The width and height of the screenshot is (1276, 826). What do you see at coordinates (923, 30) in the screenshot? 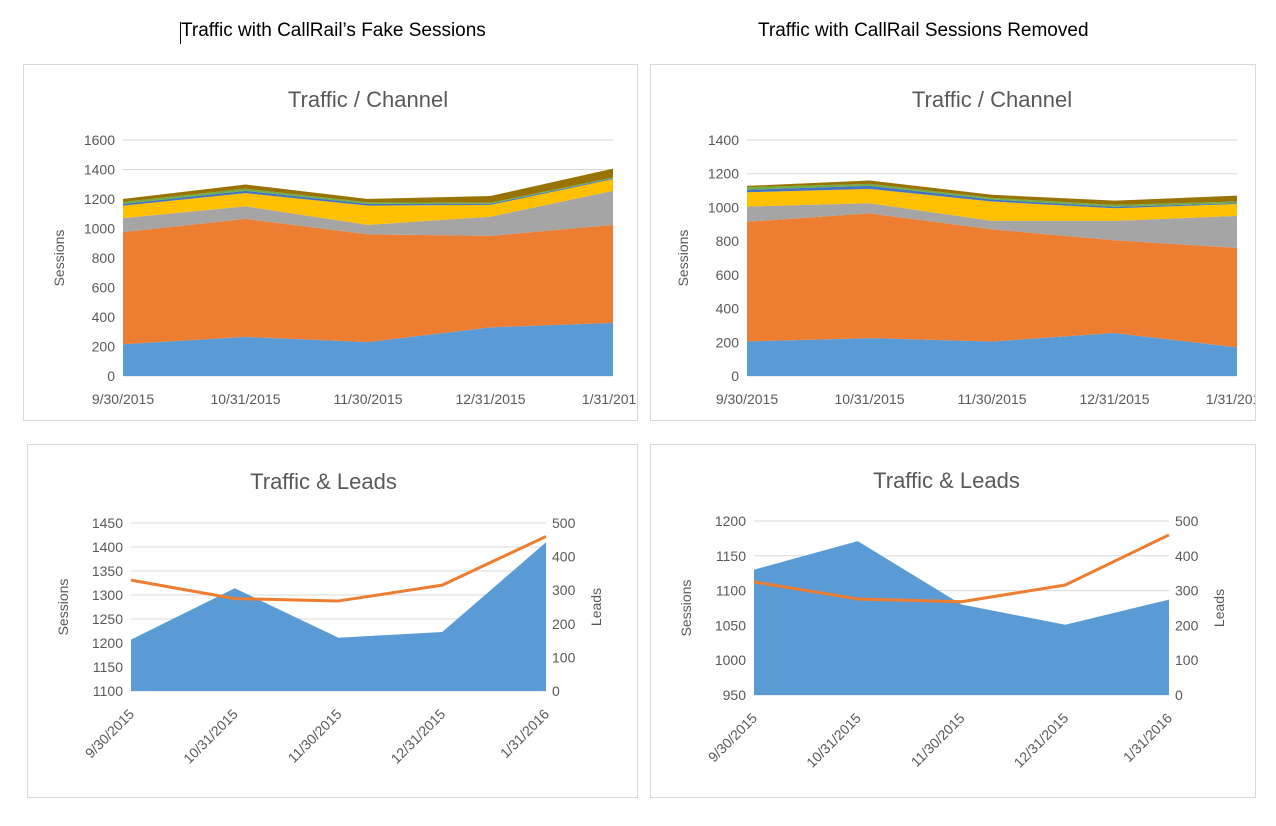
I see `heading-sessions-removed: Traffic with CallRail Sessions Removed` at bounding box center [923, 30].